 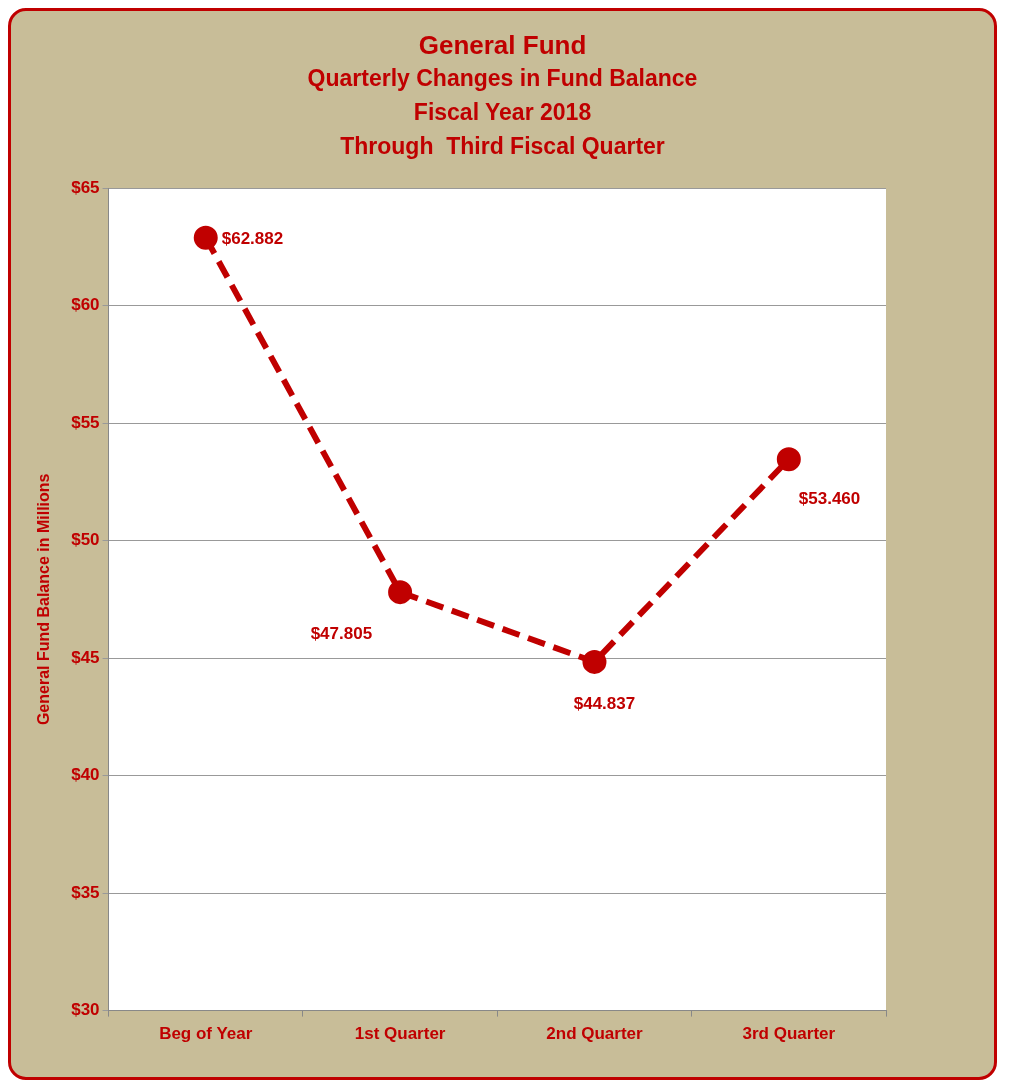 What do you see at coordinates (206, 1034) in the screenshot?
I see `x-tick-label: Beg of Year` at bounding box center [206, 1034].